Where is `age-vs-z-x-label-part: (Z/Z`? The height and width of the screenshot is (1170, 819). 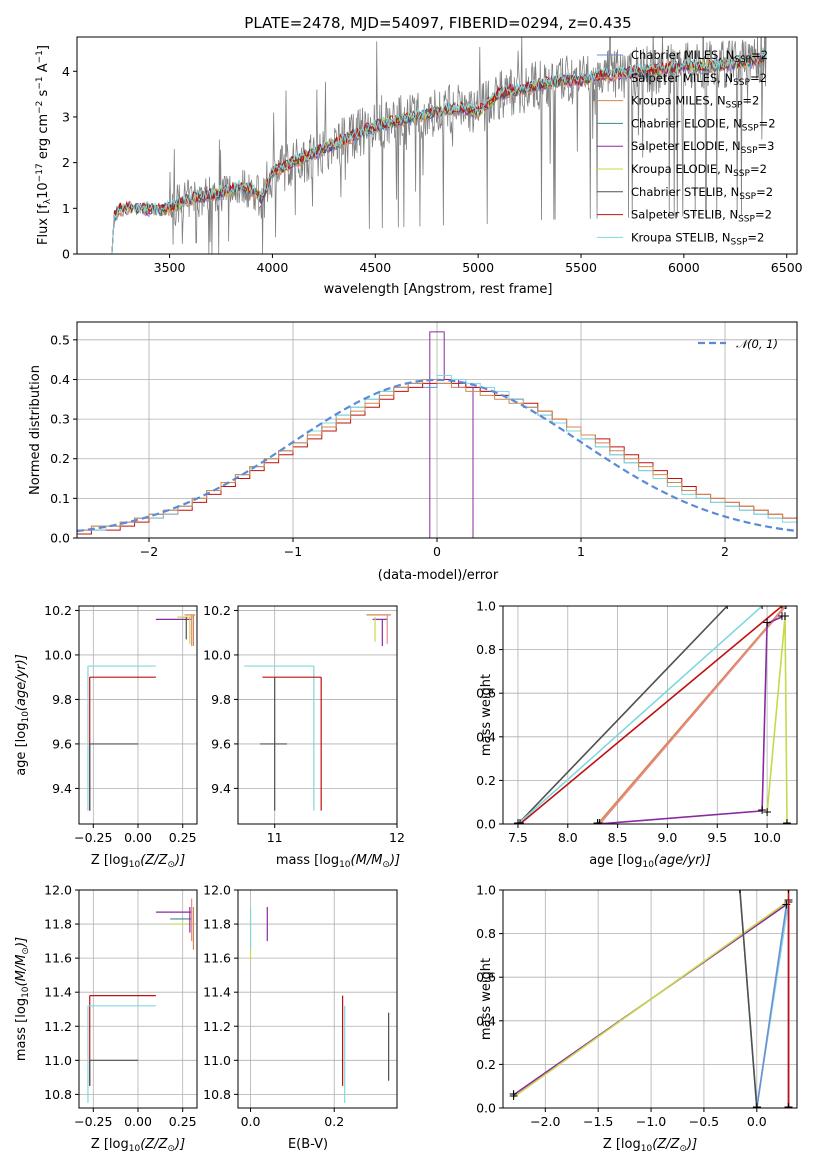 age-vs-z-x-label-part: (Z/Z is located at coordinates (154, 860).